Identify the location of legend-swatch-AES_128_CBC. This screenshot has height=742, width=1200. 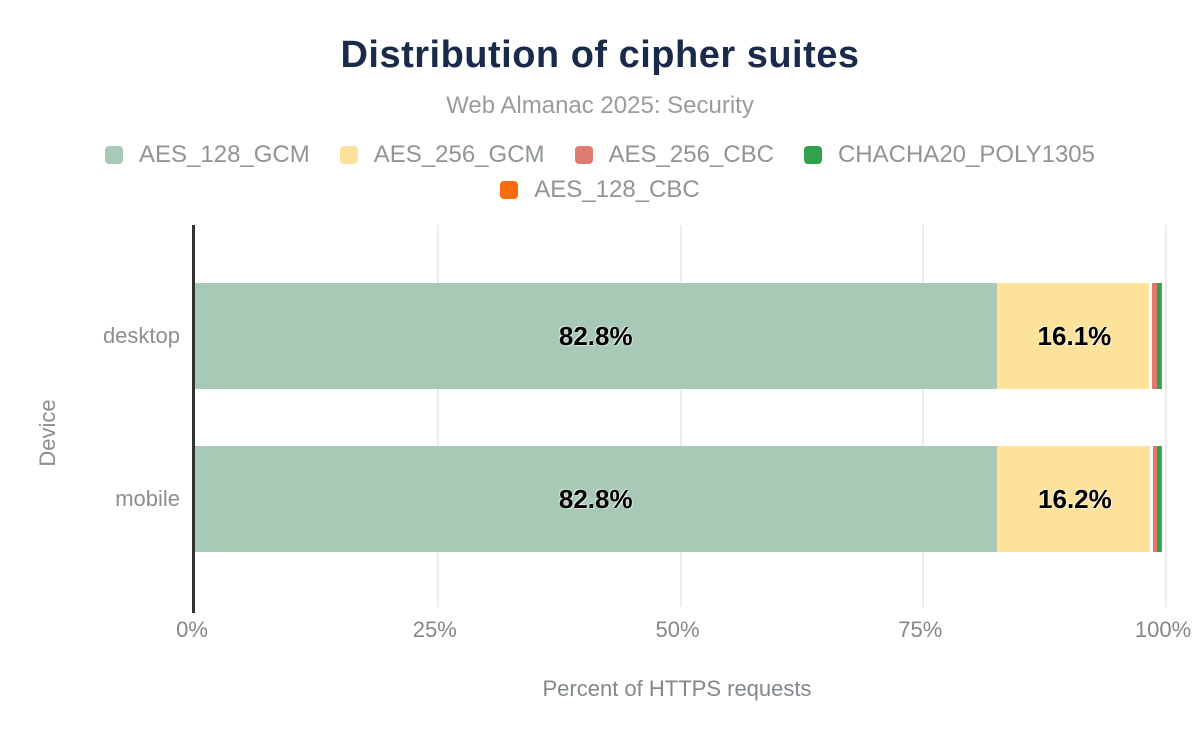
(509, 190).